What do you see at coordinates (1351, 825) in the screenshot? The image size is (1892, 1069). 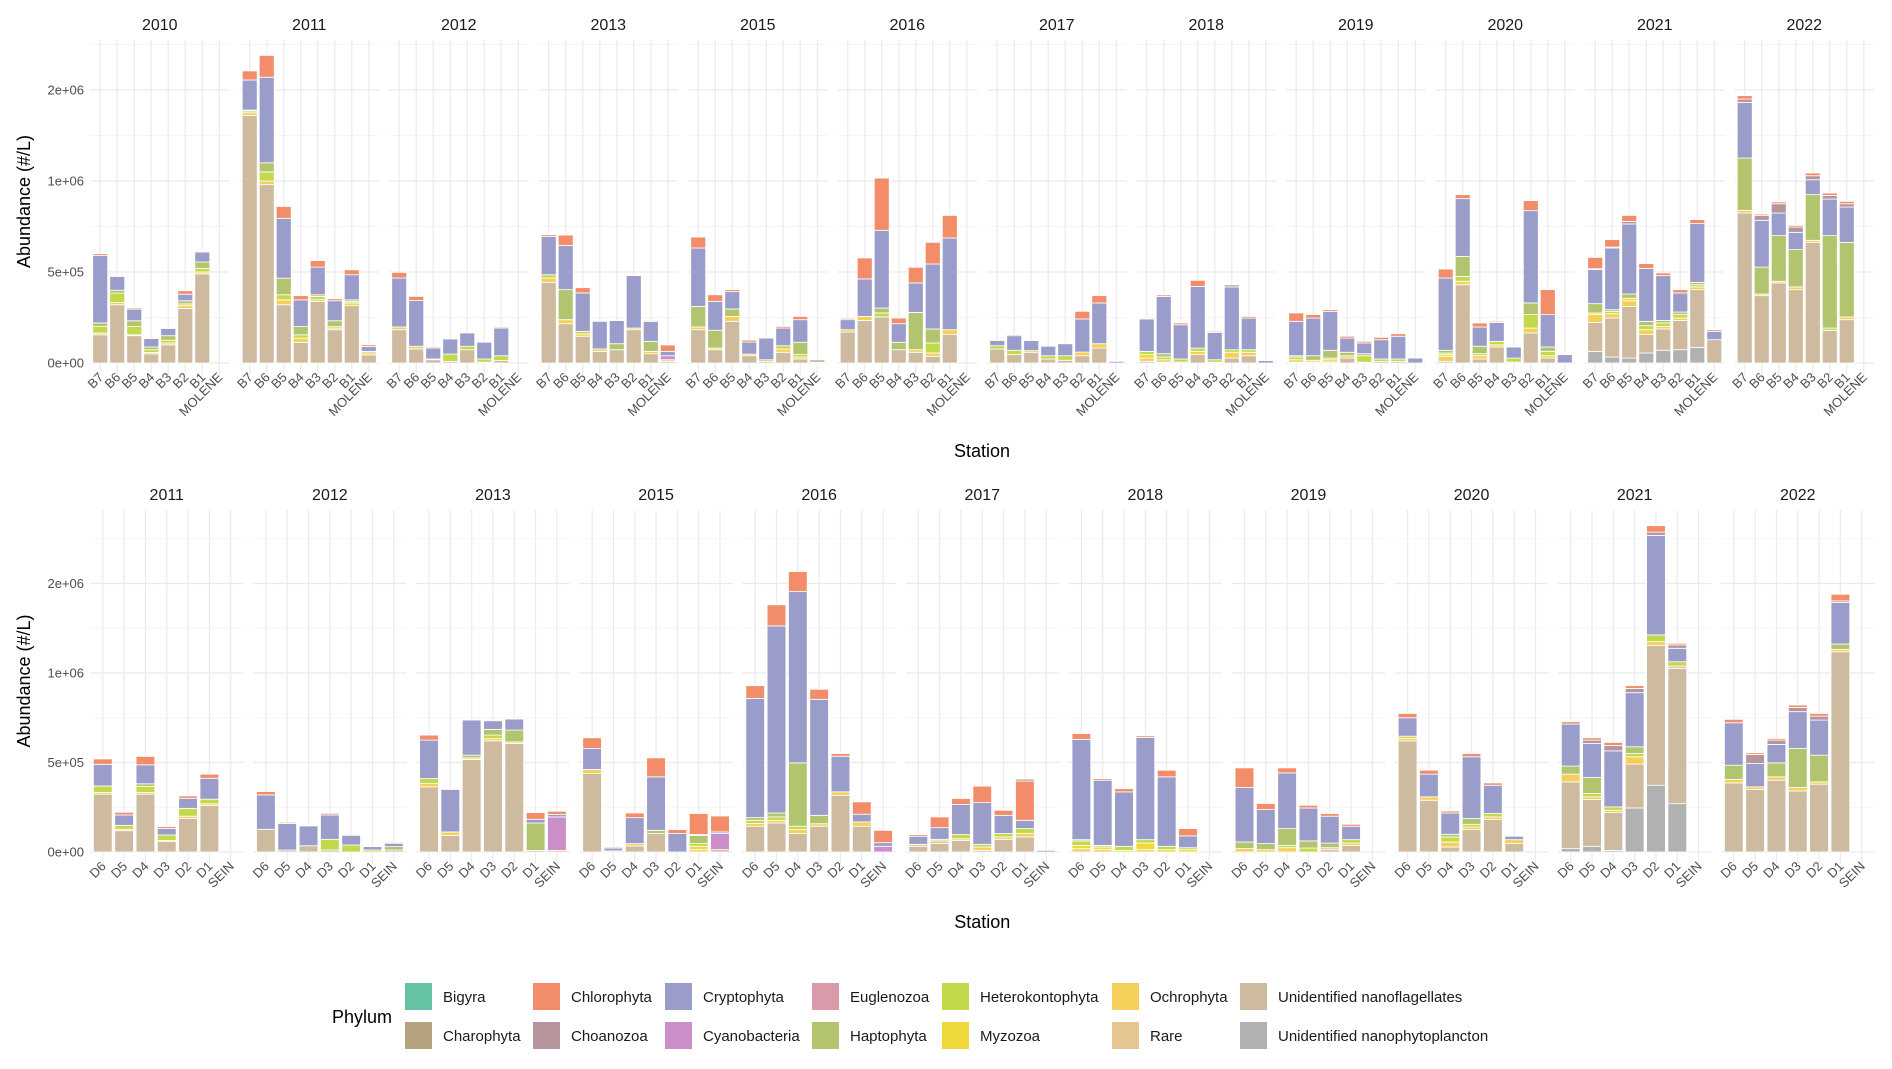 I see `bar-segment-chlorophyta: 2019 D1 – Chlorophyta: 11000` at bounding box center [1351, 825].